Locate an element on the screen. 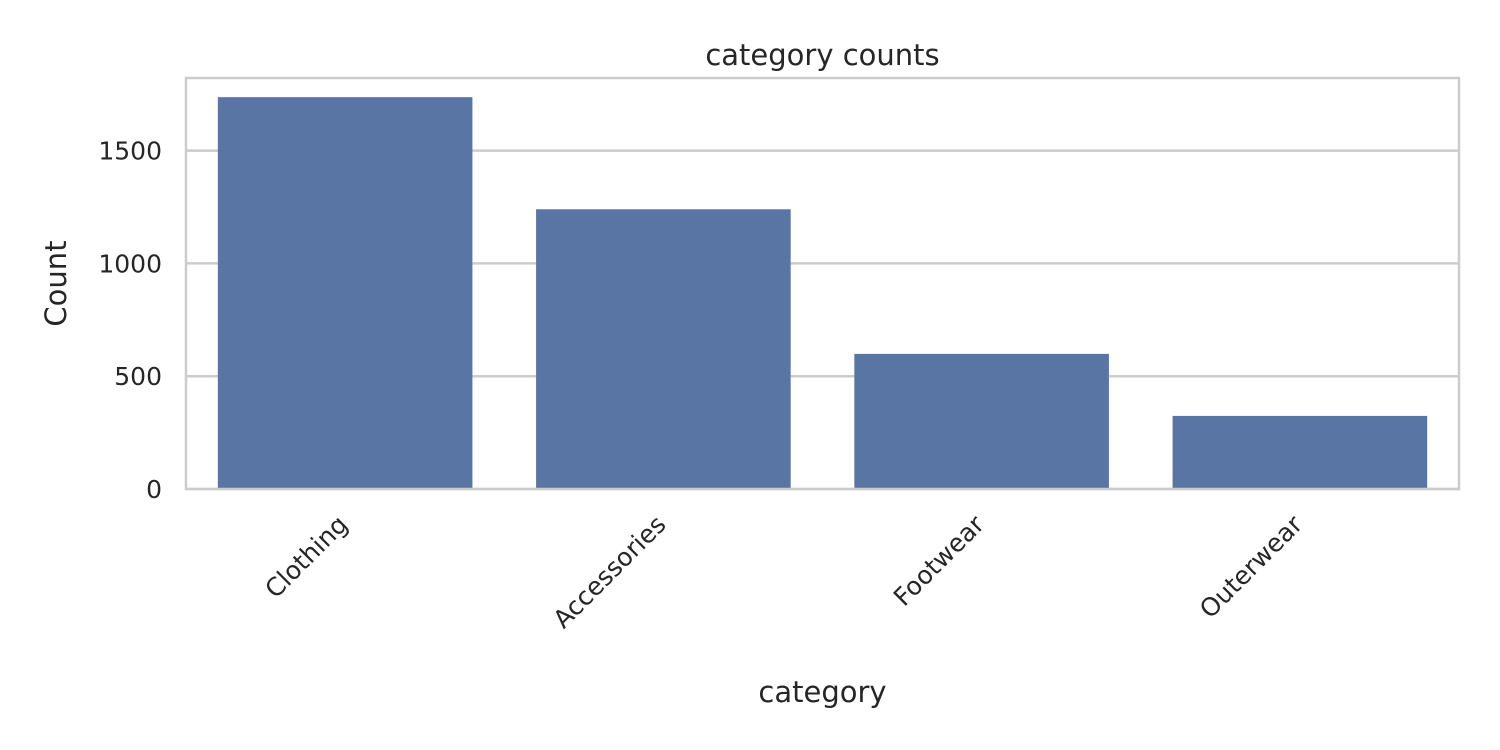 This screenshot has height=750, width=1500. chart-title: category counts is located at coordinates (822, 55).